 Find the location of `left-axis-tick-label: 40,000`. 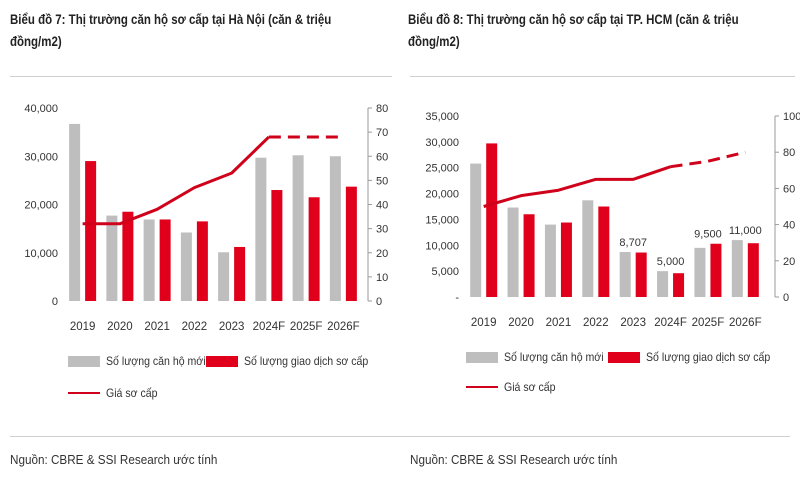

left-axis-tick-label: 40,000 is located at coordinates (41, 109).